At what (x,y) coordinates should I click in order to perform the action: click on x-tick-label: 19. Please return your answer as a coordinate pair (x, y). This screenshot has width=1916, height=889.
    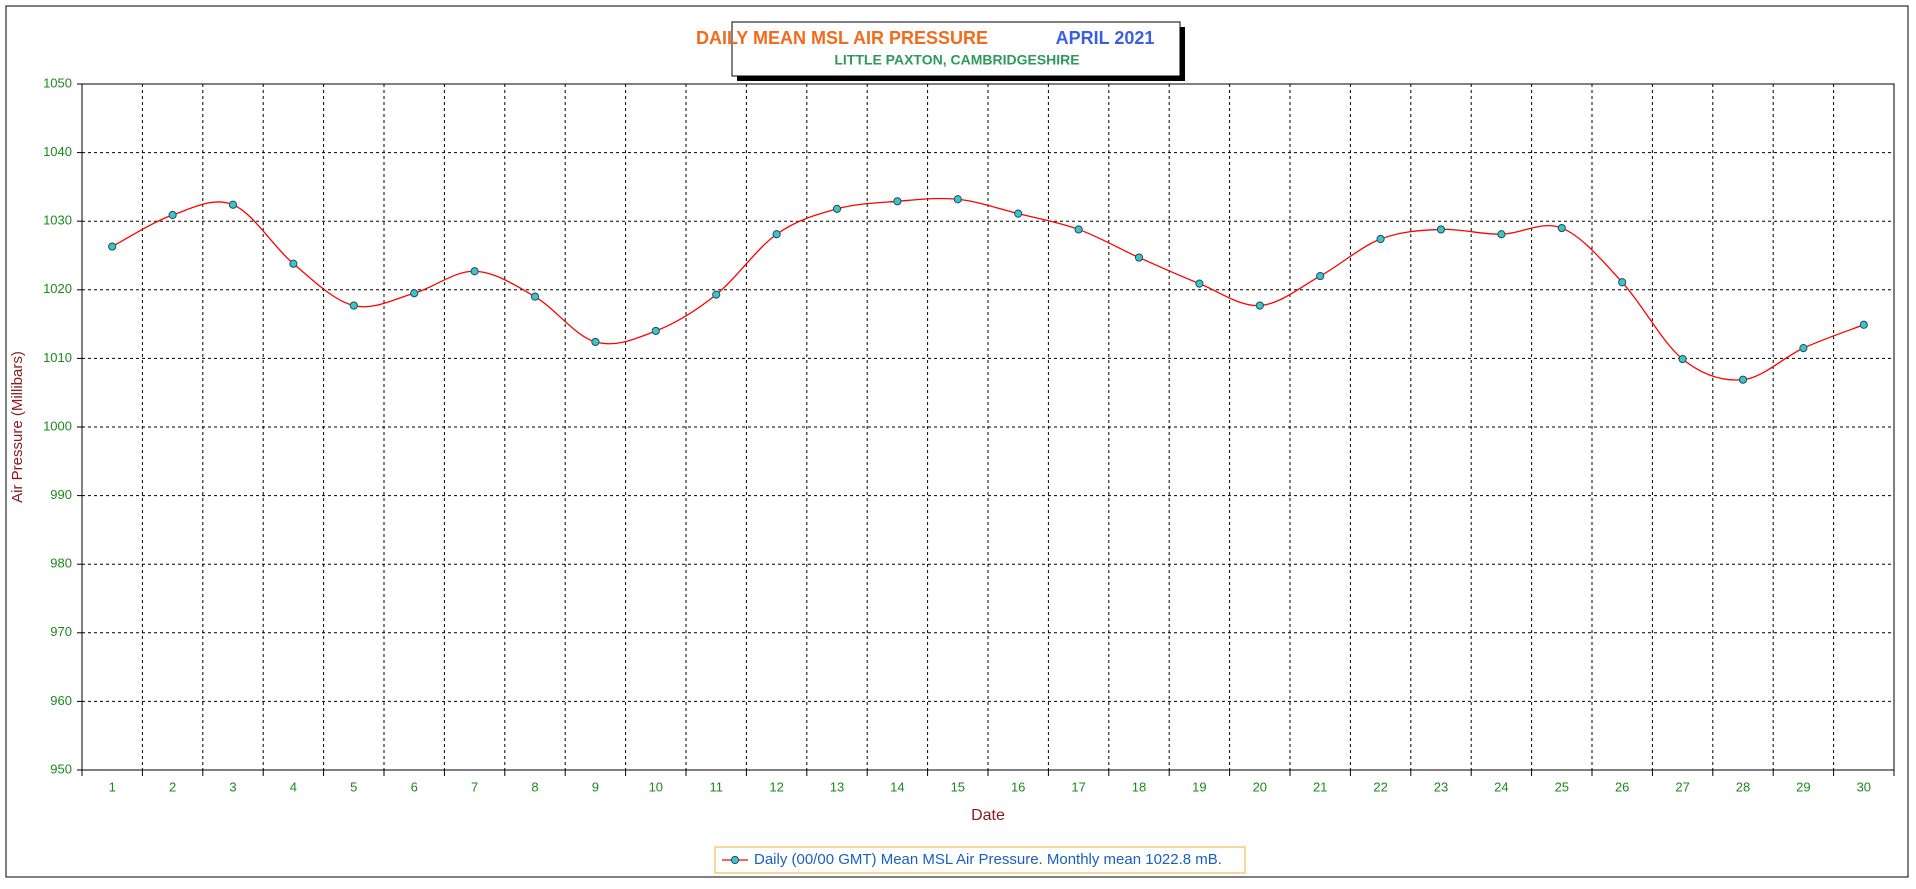
    Looking at the image, I should click on (1199, 786).